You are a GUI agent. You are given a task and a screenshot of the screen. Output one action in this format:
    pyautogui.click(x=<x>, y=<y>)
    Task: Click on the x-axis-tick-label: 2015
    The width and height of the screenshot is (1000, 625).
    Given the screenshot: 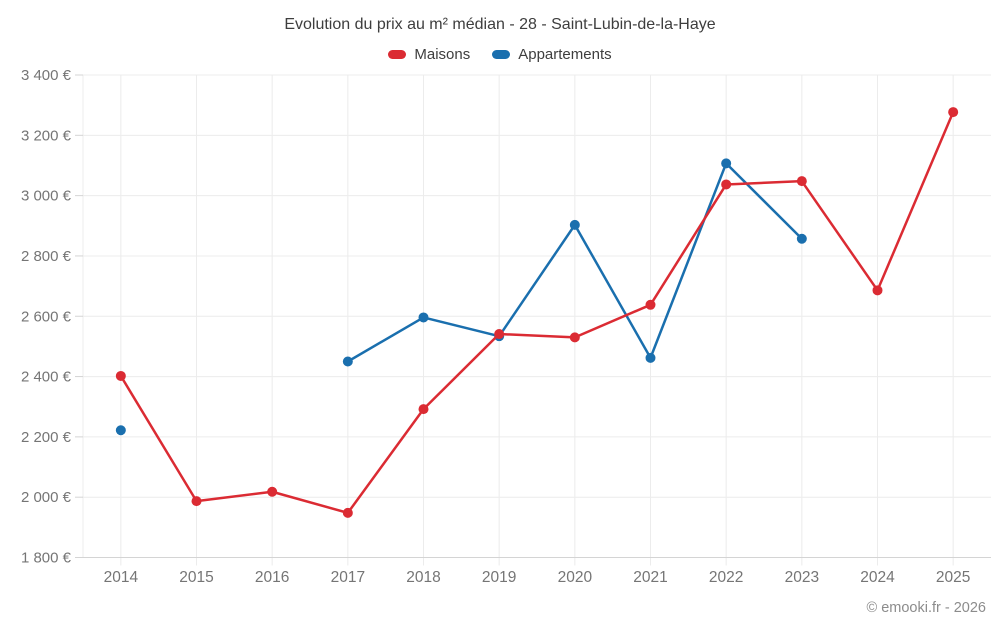 What is the action you would take?
    pyautogui.click(x=196, y=577)
    